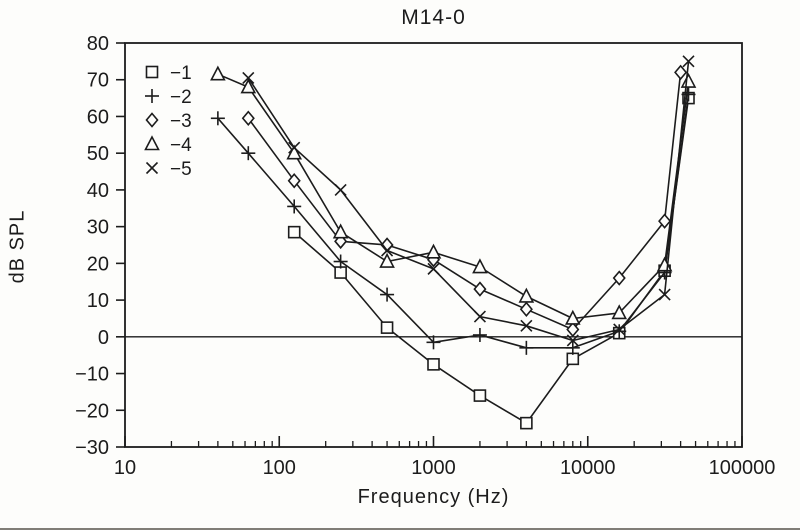 The image size is (800, 530). I want to click on x-tick-label: 100000, so click(742, 468).